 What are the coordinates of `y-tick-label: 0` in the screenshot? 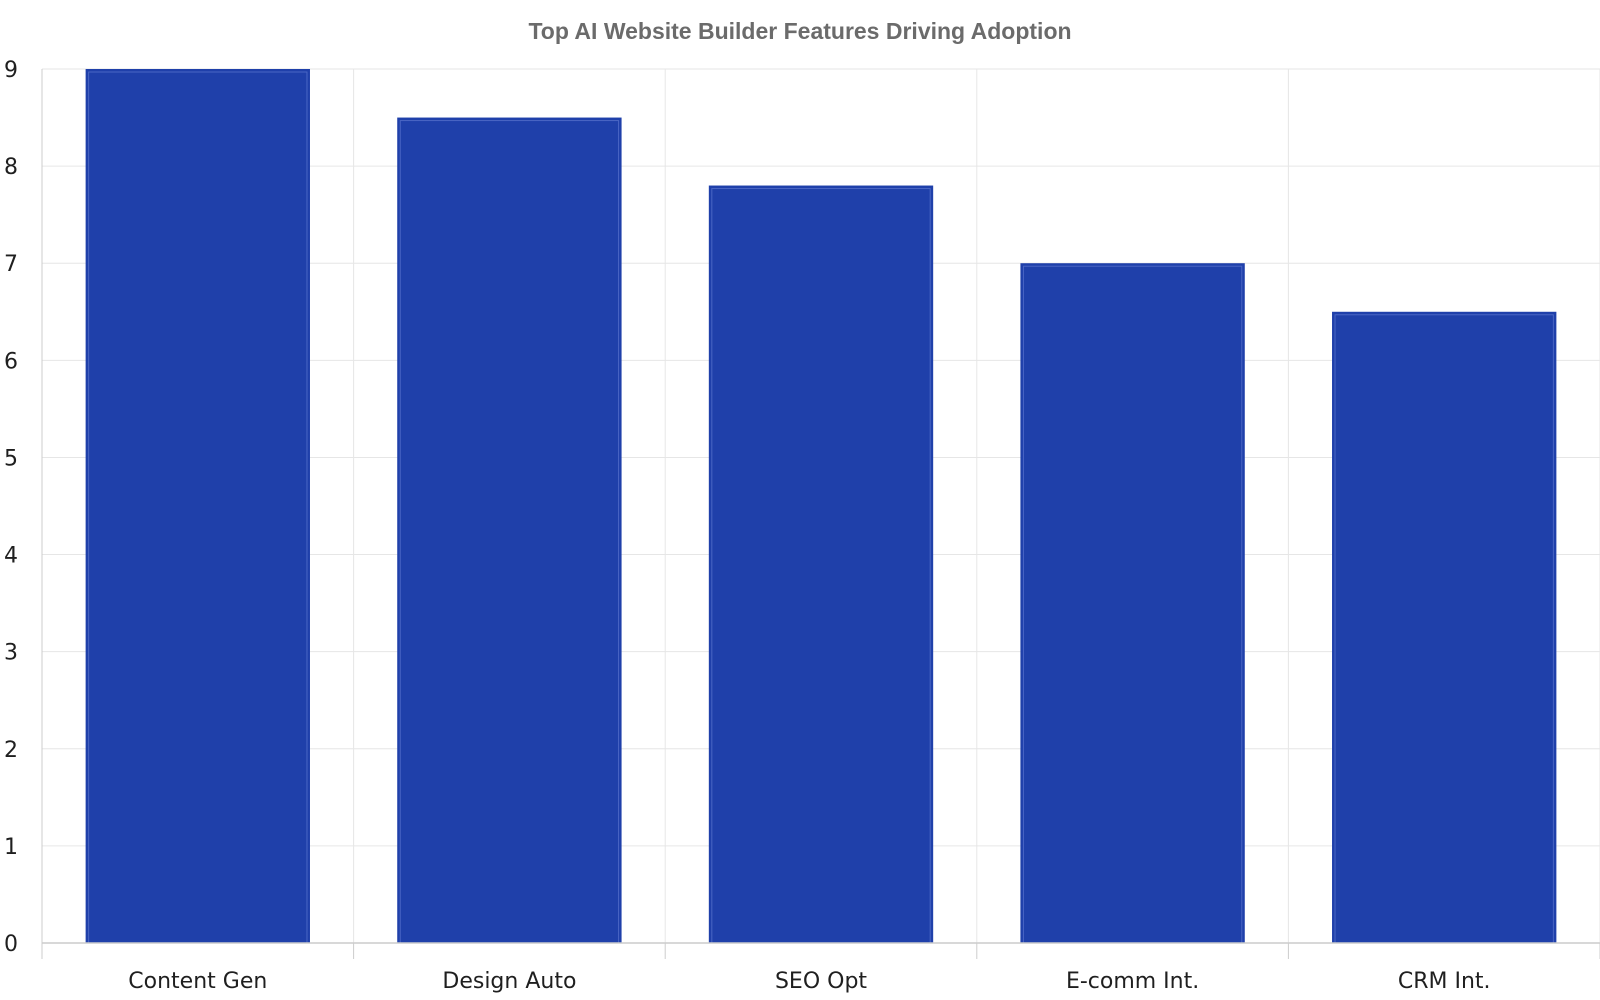 It's located at (11, 944).